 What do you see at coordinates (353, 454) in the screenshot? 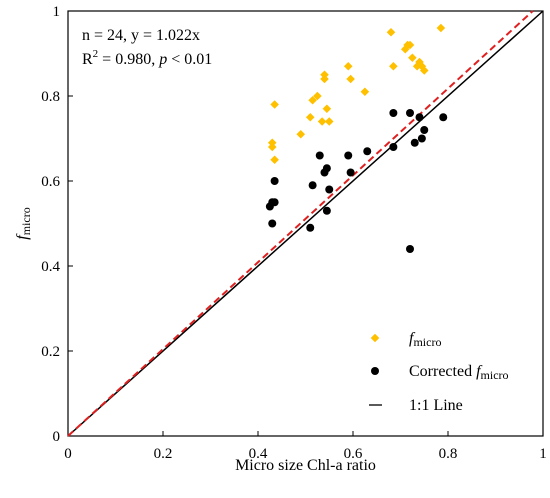
I see `x-tick-label: 0.6` at bounding box center [353, 454].